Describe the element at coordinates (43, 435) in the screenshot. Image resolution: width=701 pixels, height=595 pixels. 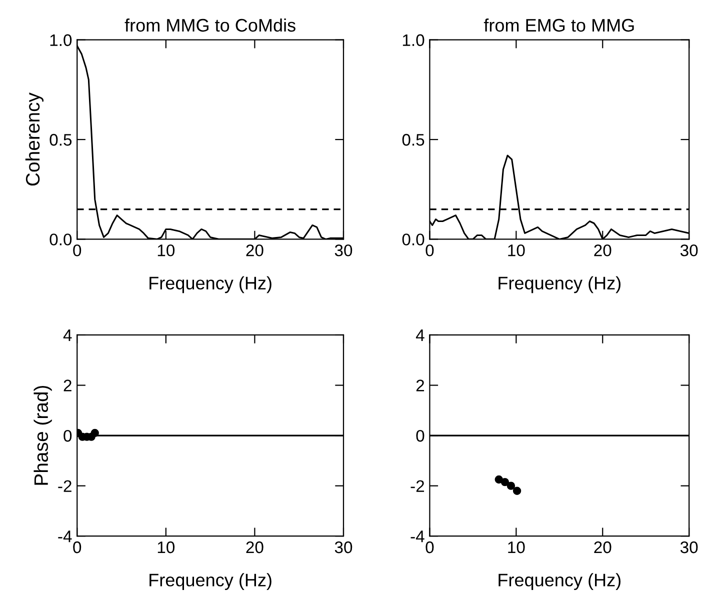
I see `y-axis-title: Phase (rad)` at that location.